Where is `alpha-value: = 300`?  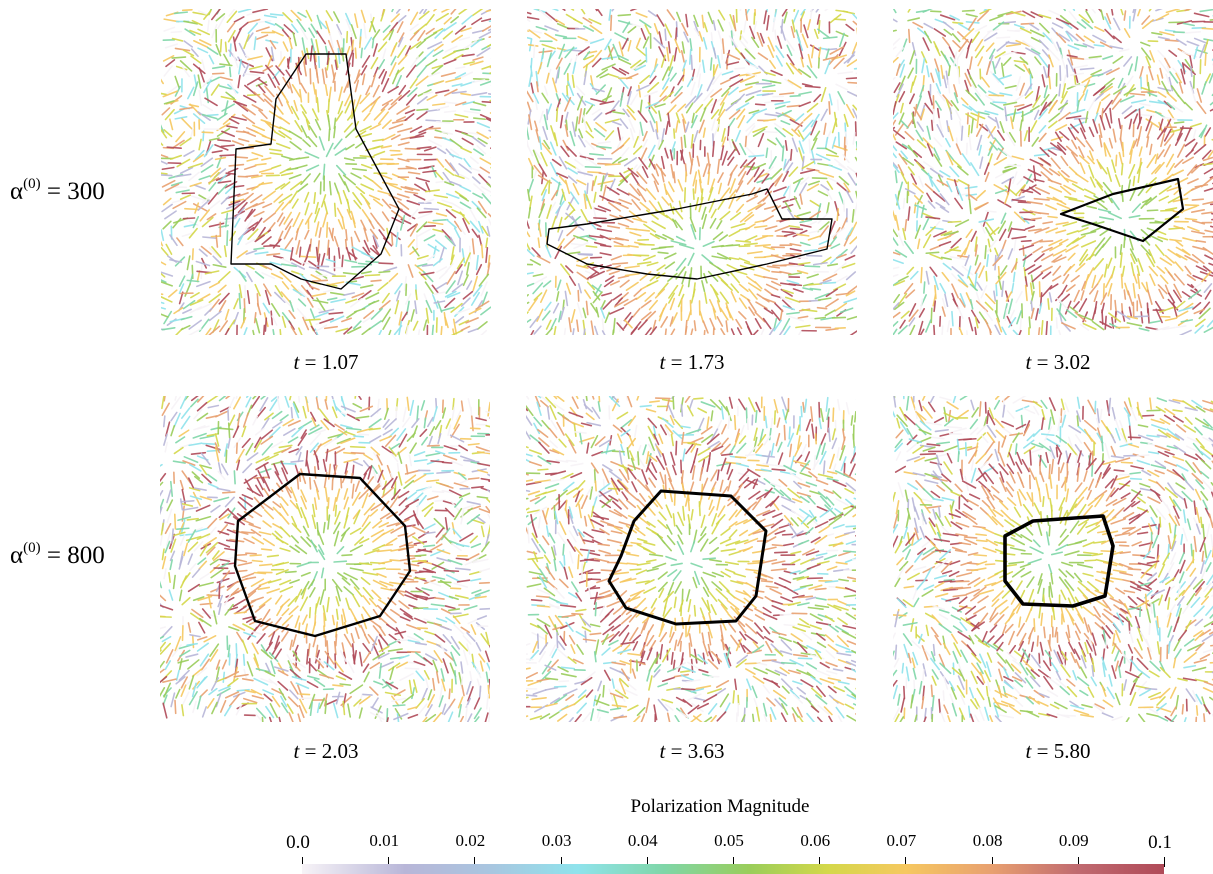 alpha-value: = 300 is located at coordinates (75, 191).